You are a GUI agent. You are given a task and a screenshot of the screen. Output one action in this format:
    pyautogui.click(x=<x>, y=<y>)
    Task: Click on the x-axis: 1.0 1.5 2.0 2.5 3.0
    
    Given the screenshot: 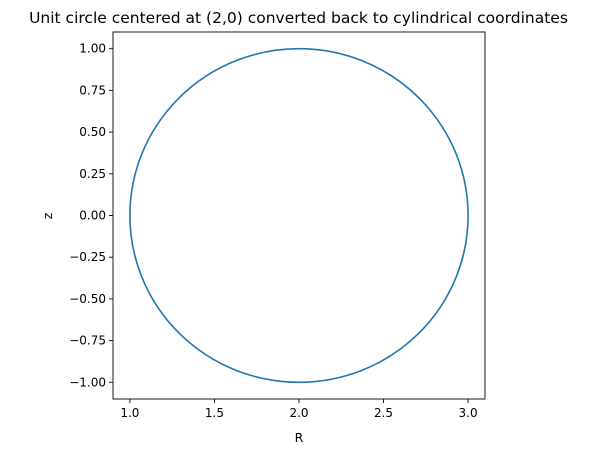 What is the action you would take?
    pyautogui.click(x=299, y=409)
    